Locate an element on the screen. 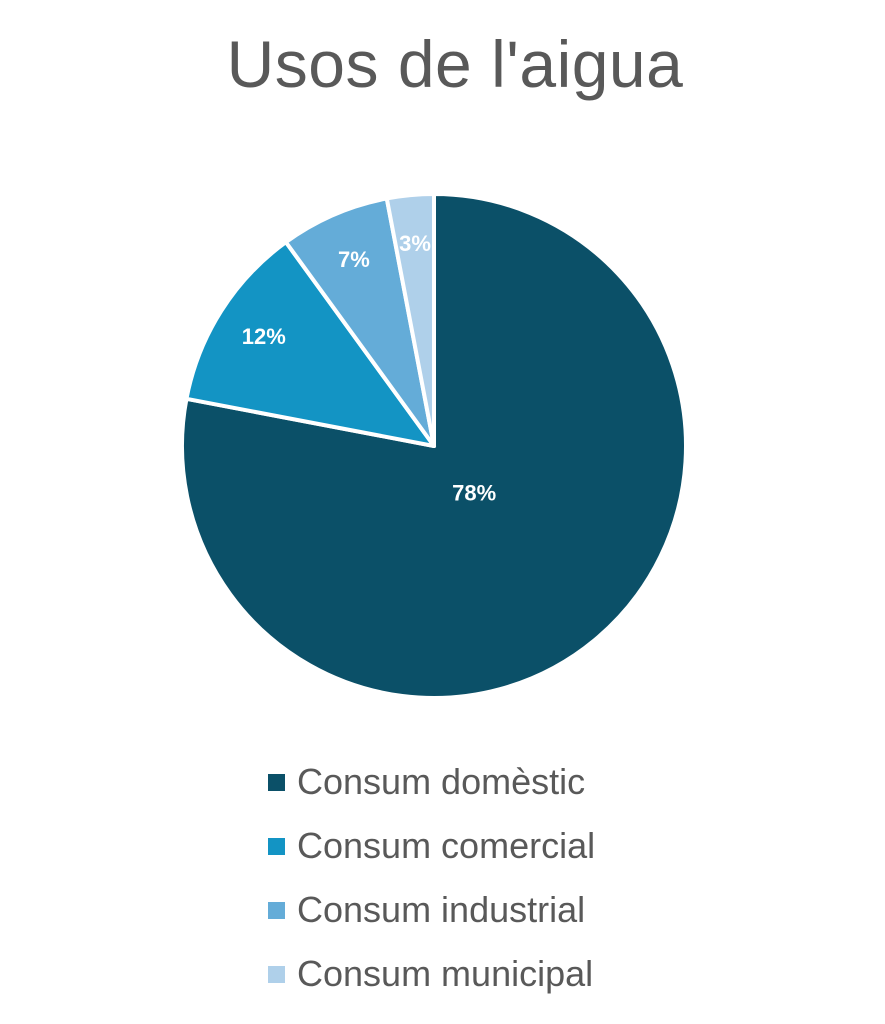  legend-item-consum-domestic: Consum domèstic is located at coordinates (431, 782).